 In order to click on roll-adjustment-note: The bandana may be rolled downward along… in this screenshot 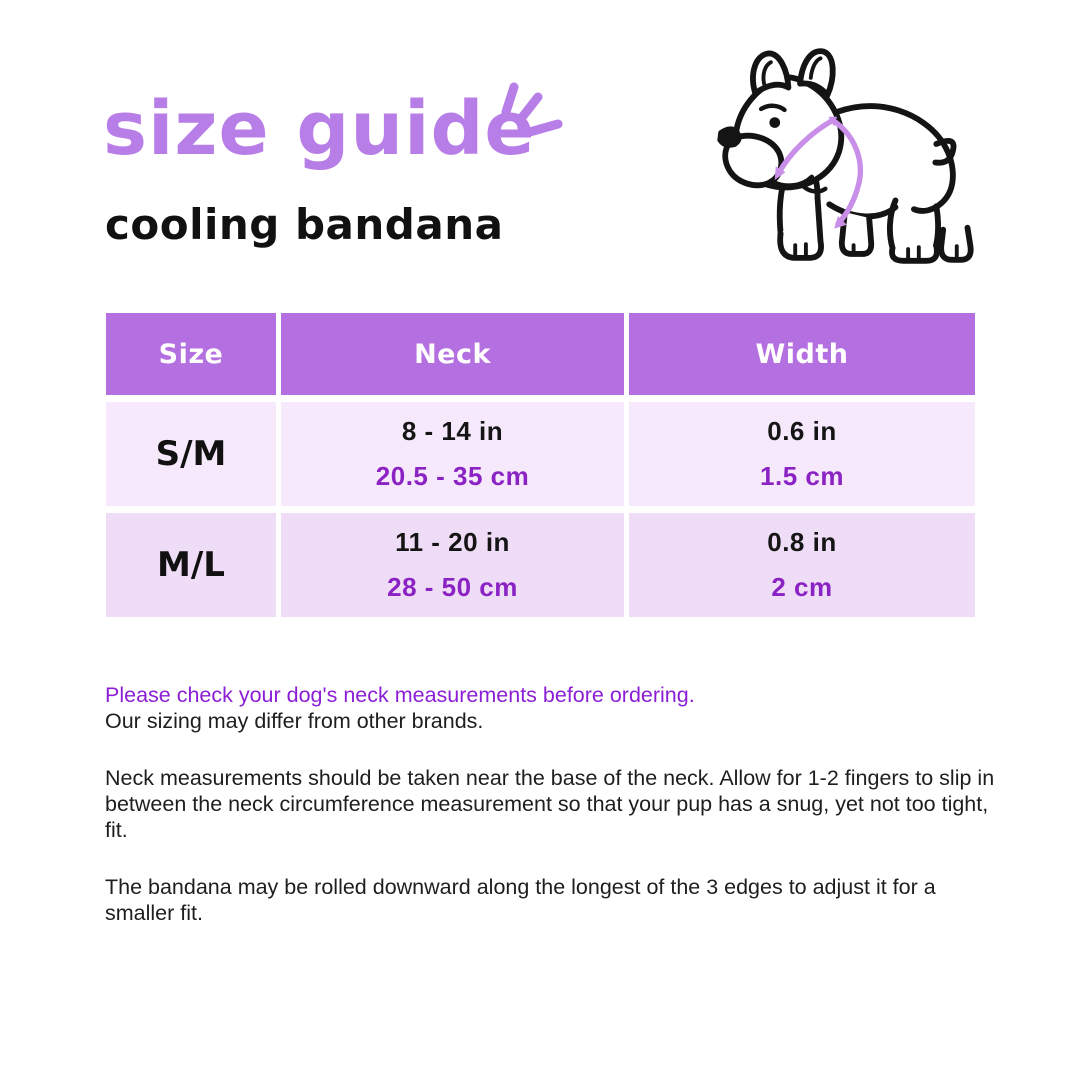, I will do `click(520, 900)`.